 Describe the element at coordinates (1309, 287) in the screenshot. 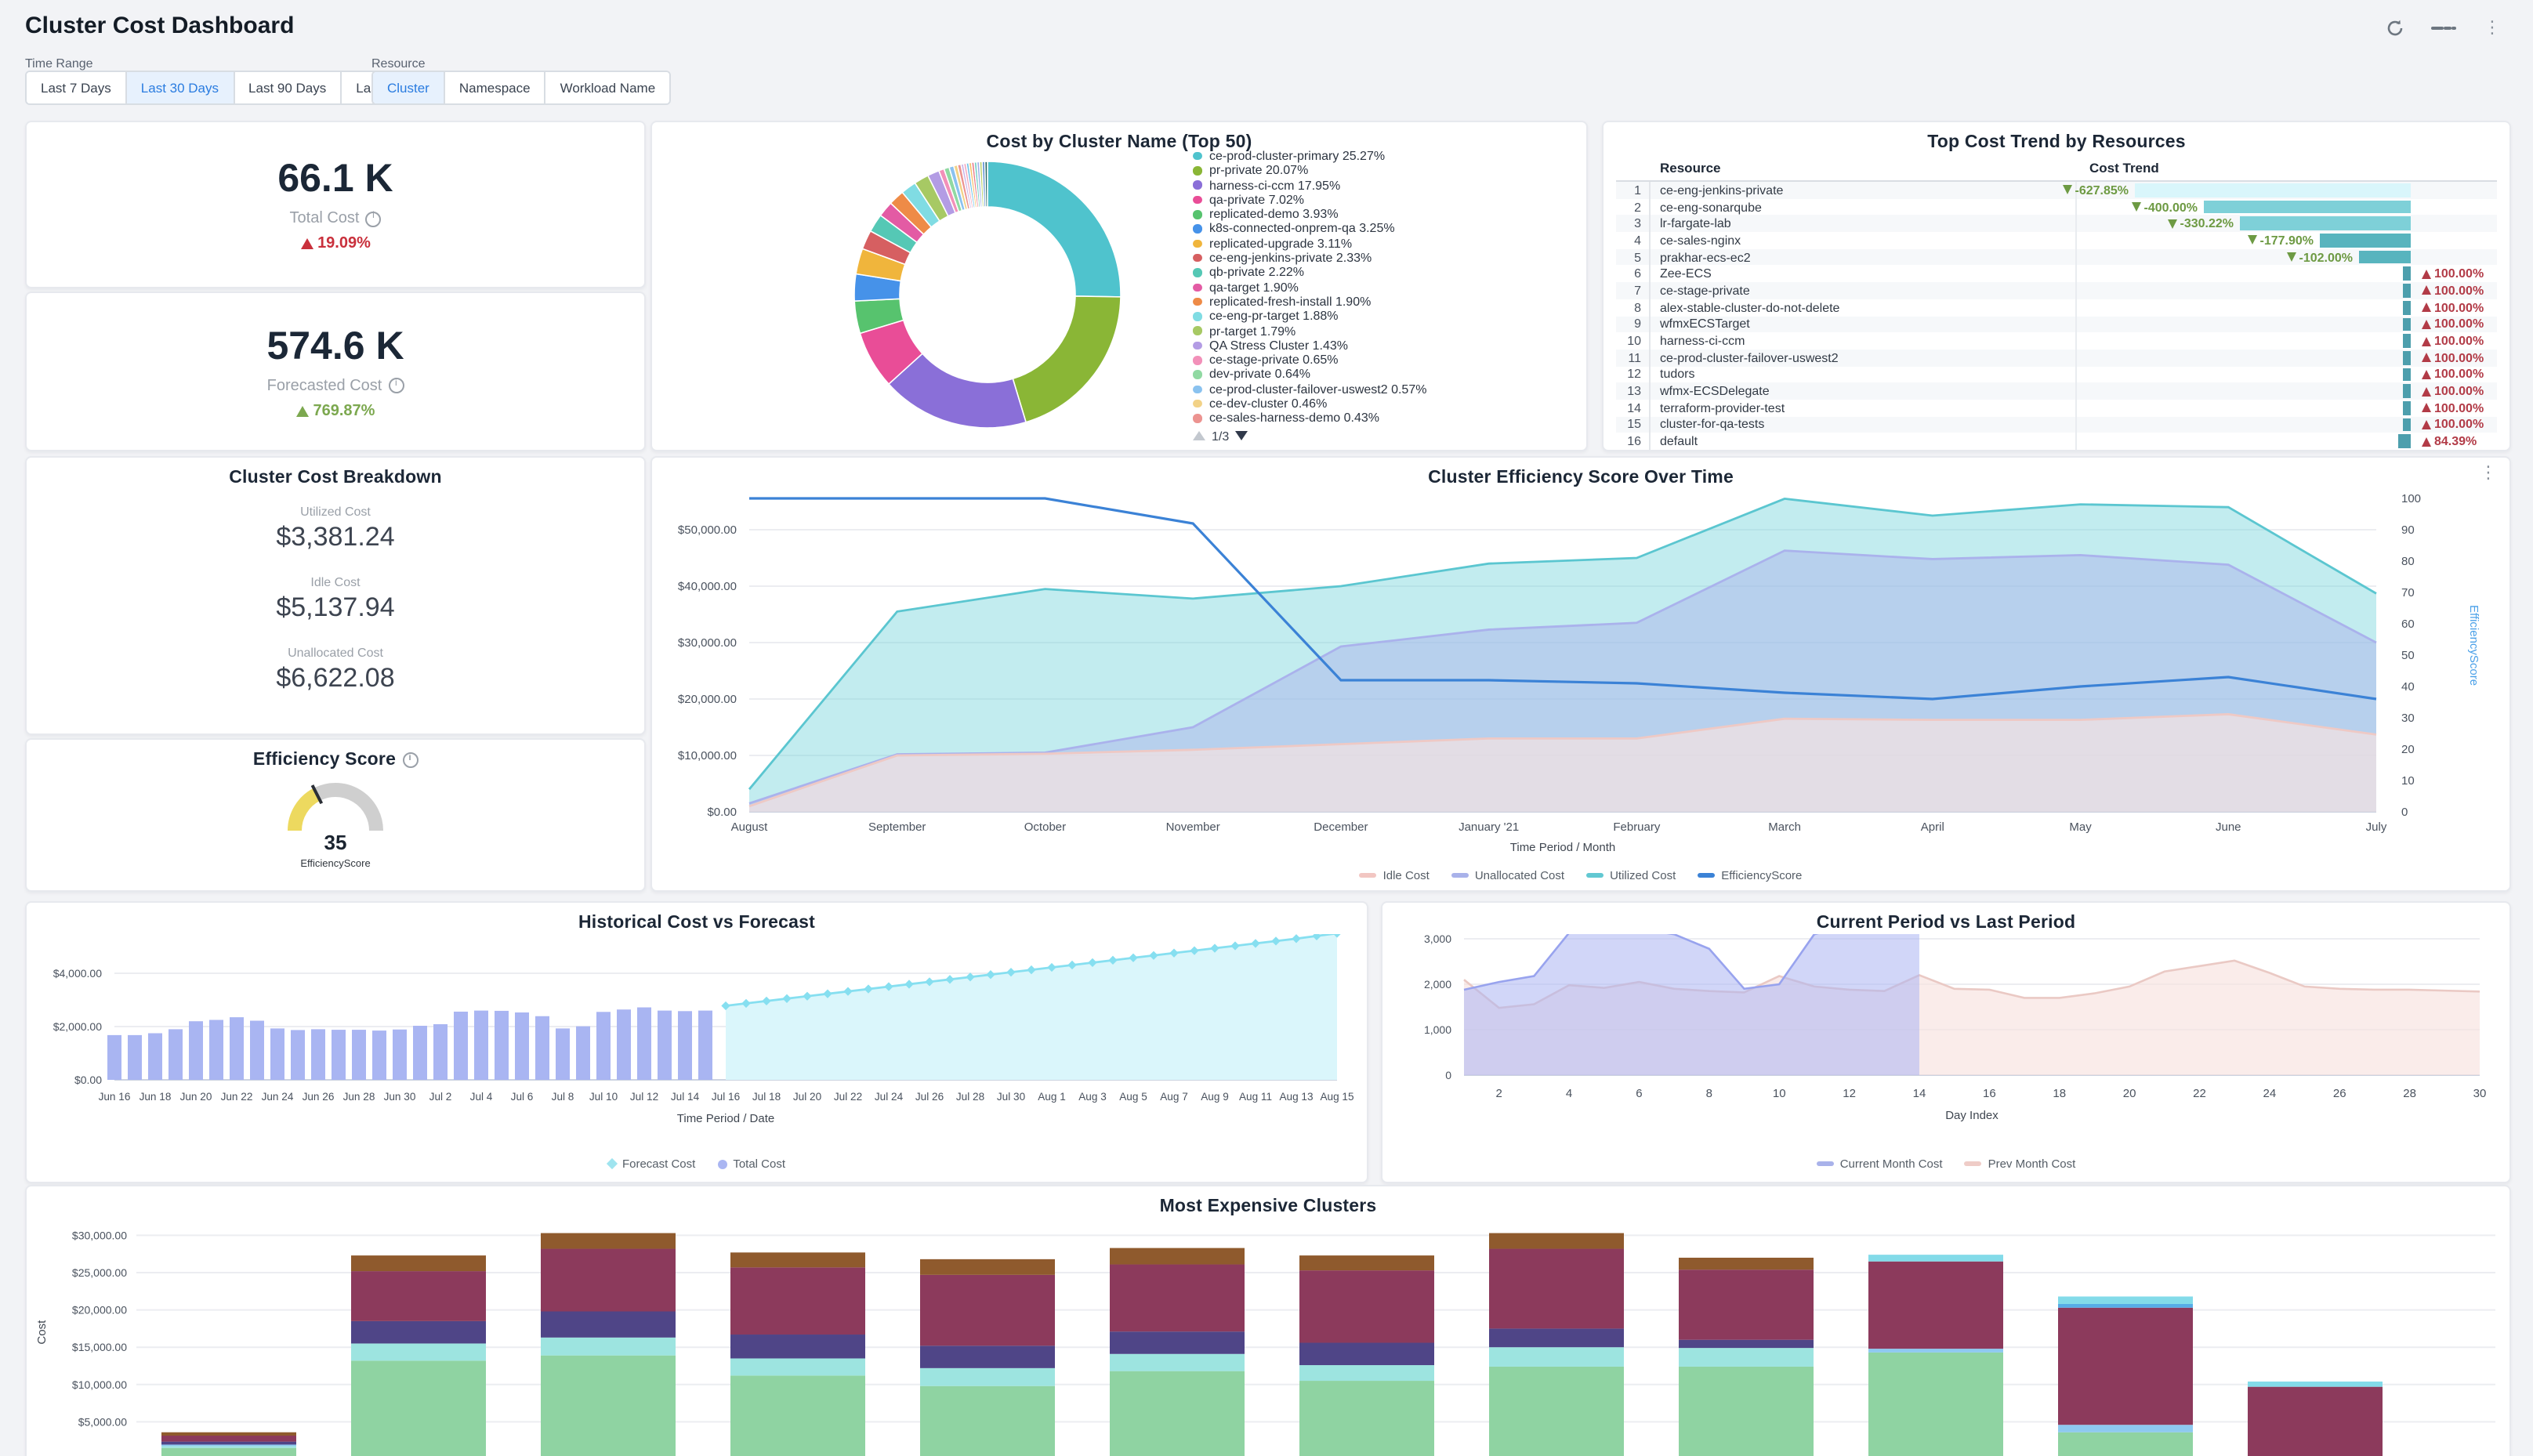

I see `legend-item: qa-target 1.90%` at that location.